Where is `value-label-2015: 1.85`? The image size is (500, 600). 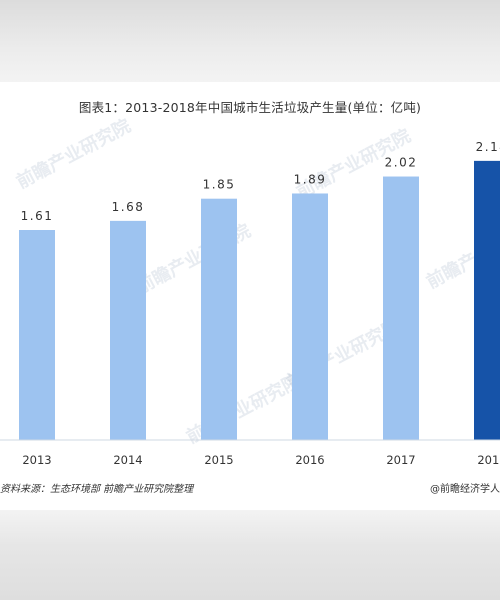
value-label-2015: 1.85 is located at coordinates (219, 185).